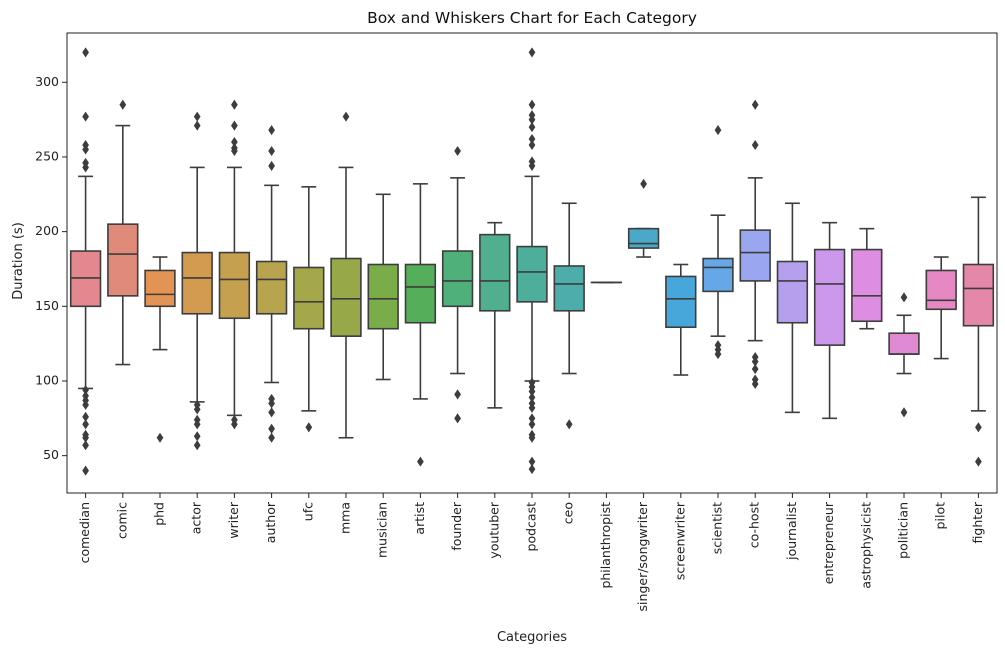 The image size is (1005, 655). I want to click on y-axis-label: Duration (s), so click(18, 261).